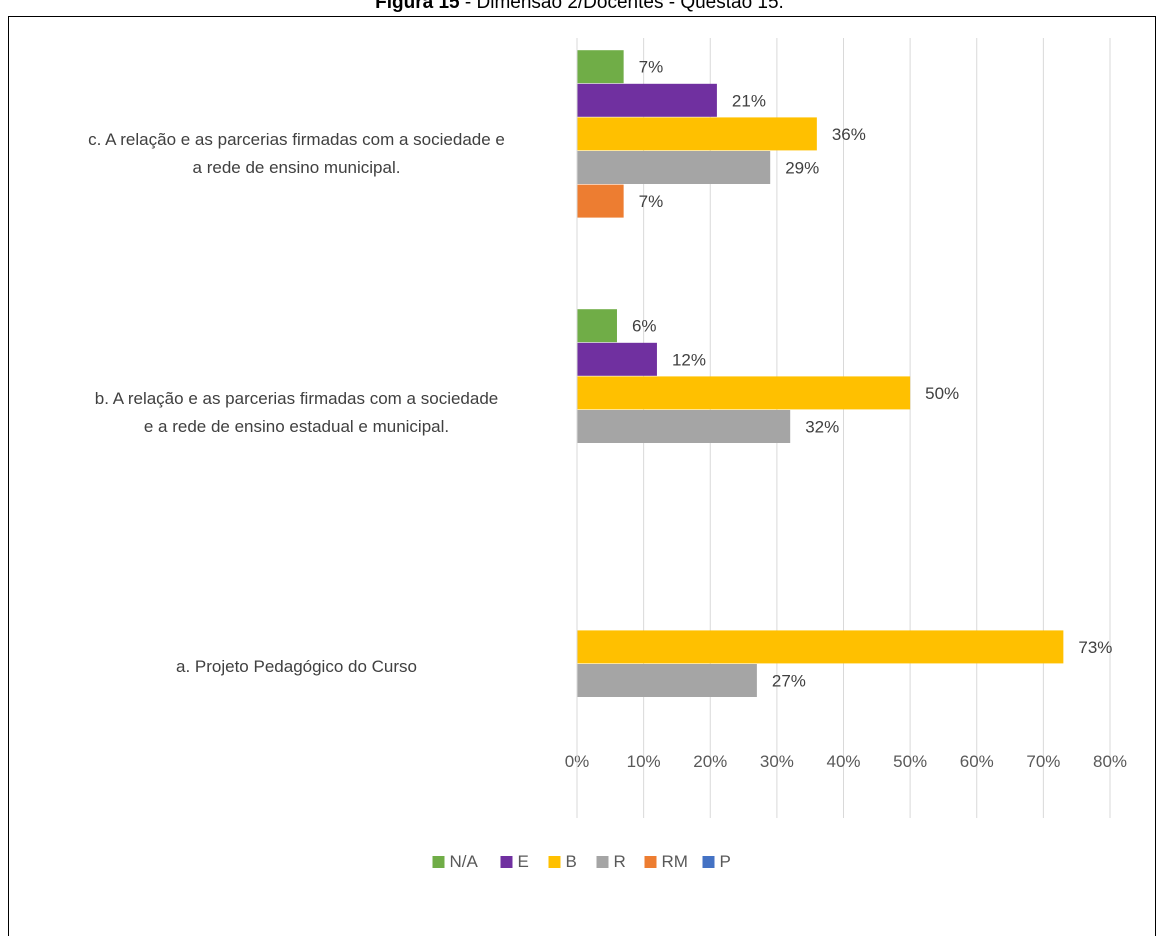 The height and width of the screenshot is (936, 1159). Describe the element at coordinates (942, 393) in the screenshot. I see `data-label: 50%` at that location.